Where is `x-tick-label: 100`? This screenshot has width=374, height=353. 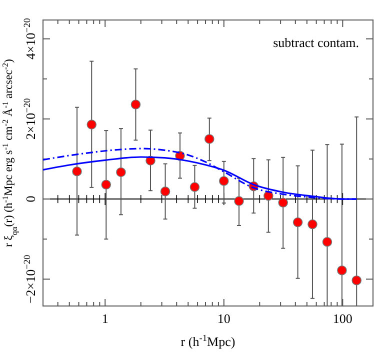 x-tick-label: 100 is located at coordinates (342, 318).